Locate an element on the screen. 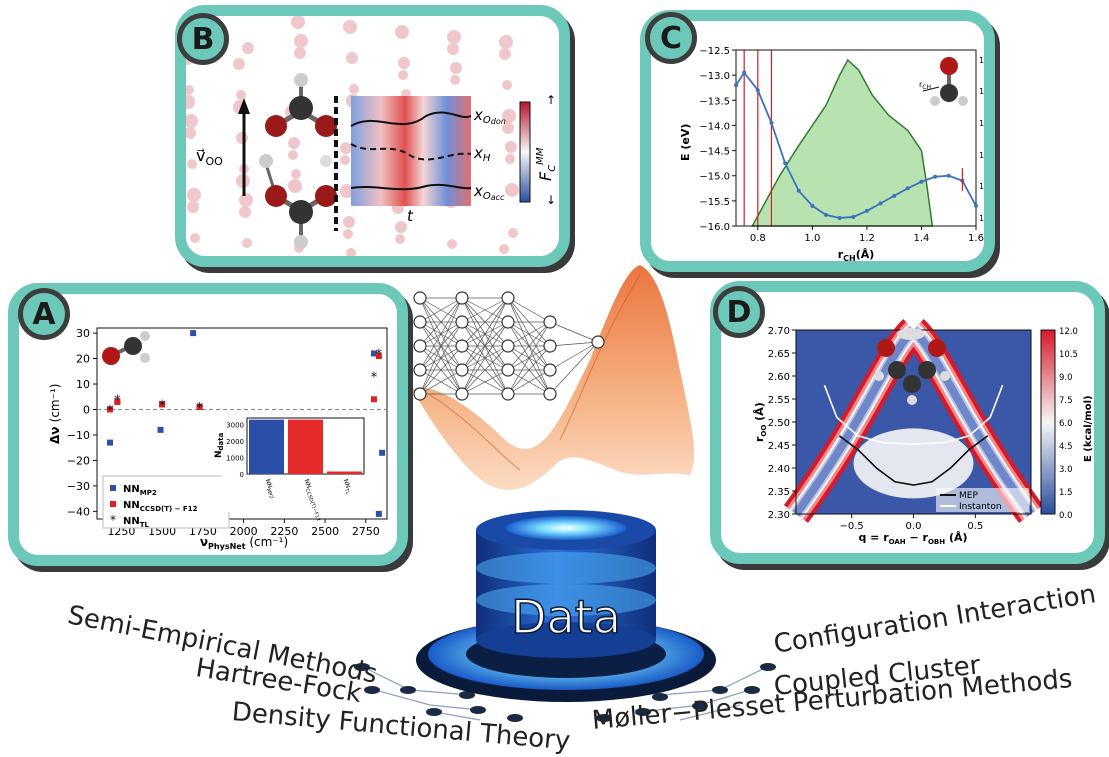 The height and width of the screenshot is (757, 1109). y-tick-label: −13.5 is located at coordinates (714, 101).